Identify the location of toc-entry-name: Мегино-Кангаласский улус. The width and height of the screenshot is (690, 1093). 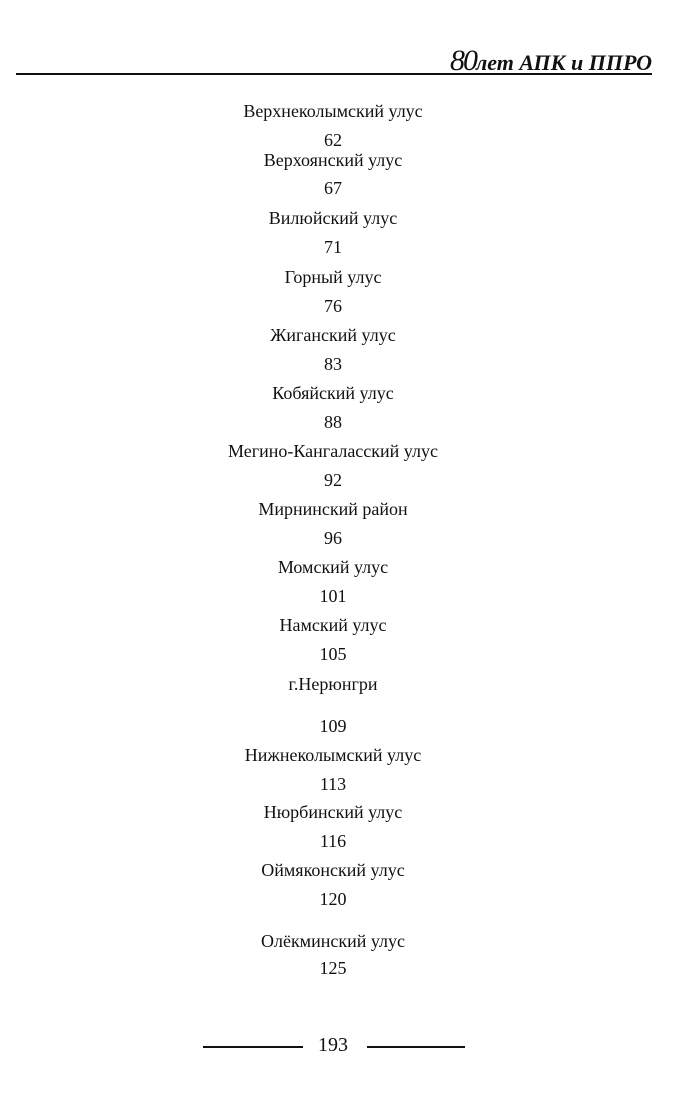
(333, 451).